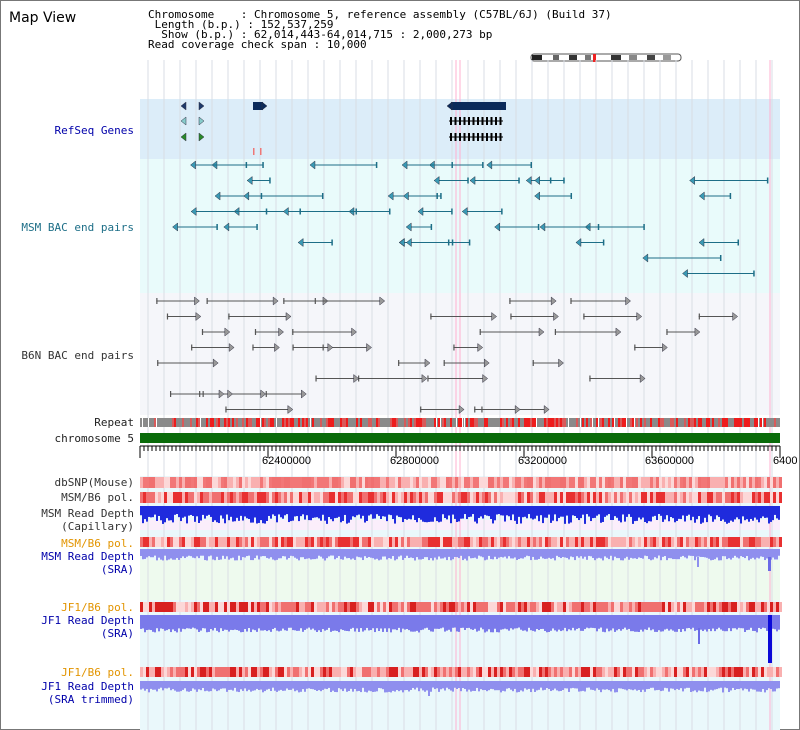 Image resolution: width=800 pixels, height=730 pixels. Describe the element at coordinates (181, 14) in the screenshot. I see `chromosome-label: Chromosome` at that location.